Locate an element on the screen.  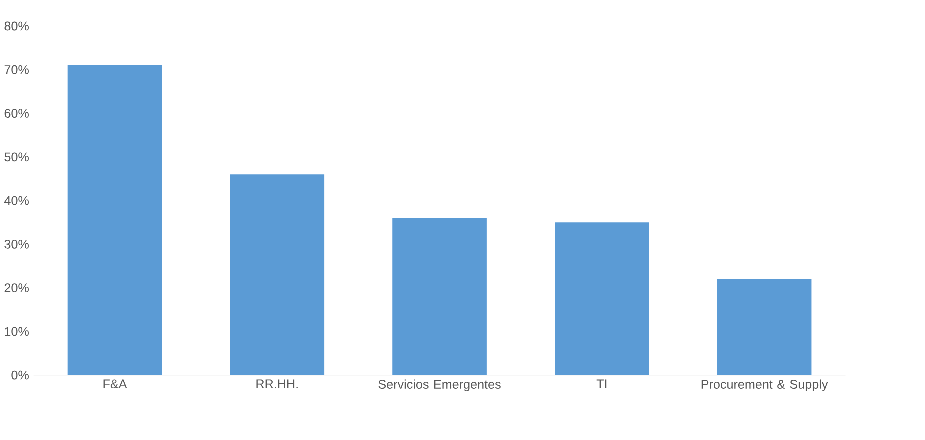
x-tick-label: Procurement & Supply is located at coordinates (765, 385).